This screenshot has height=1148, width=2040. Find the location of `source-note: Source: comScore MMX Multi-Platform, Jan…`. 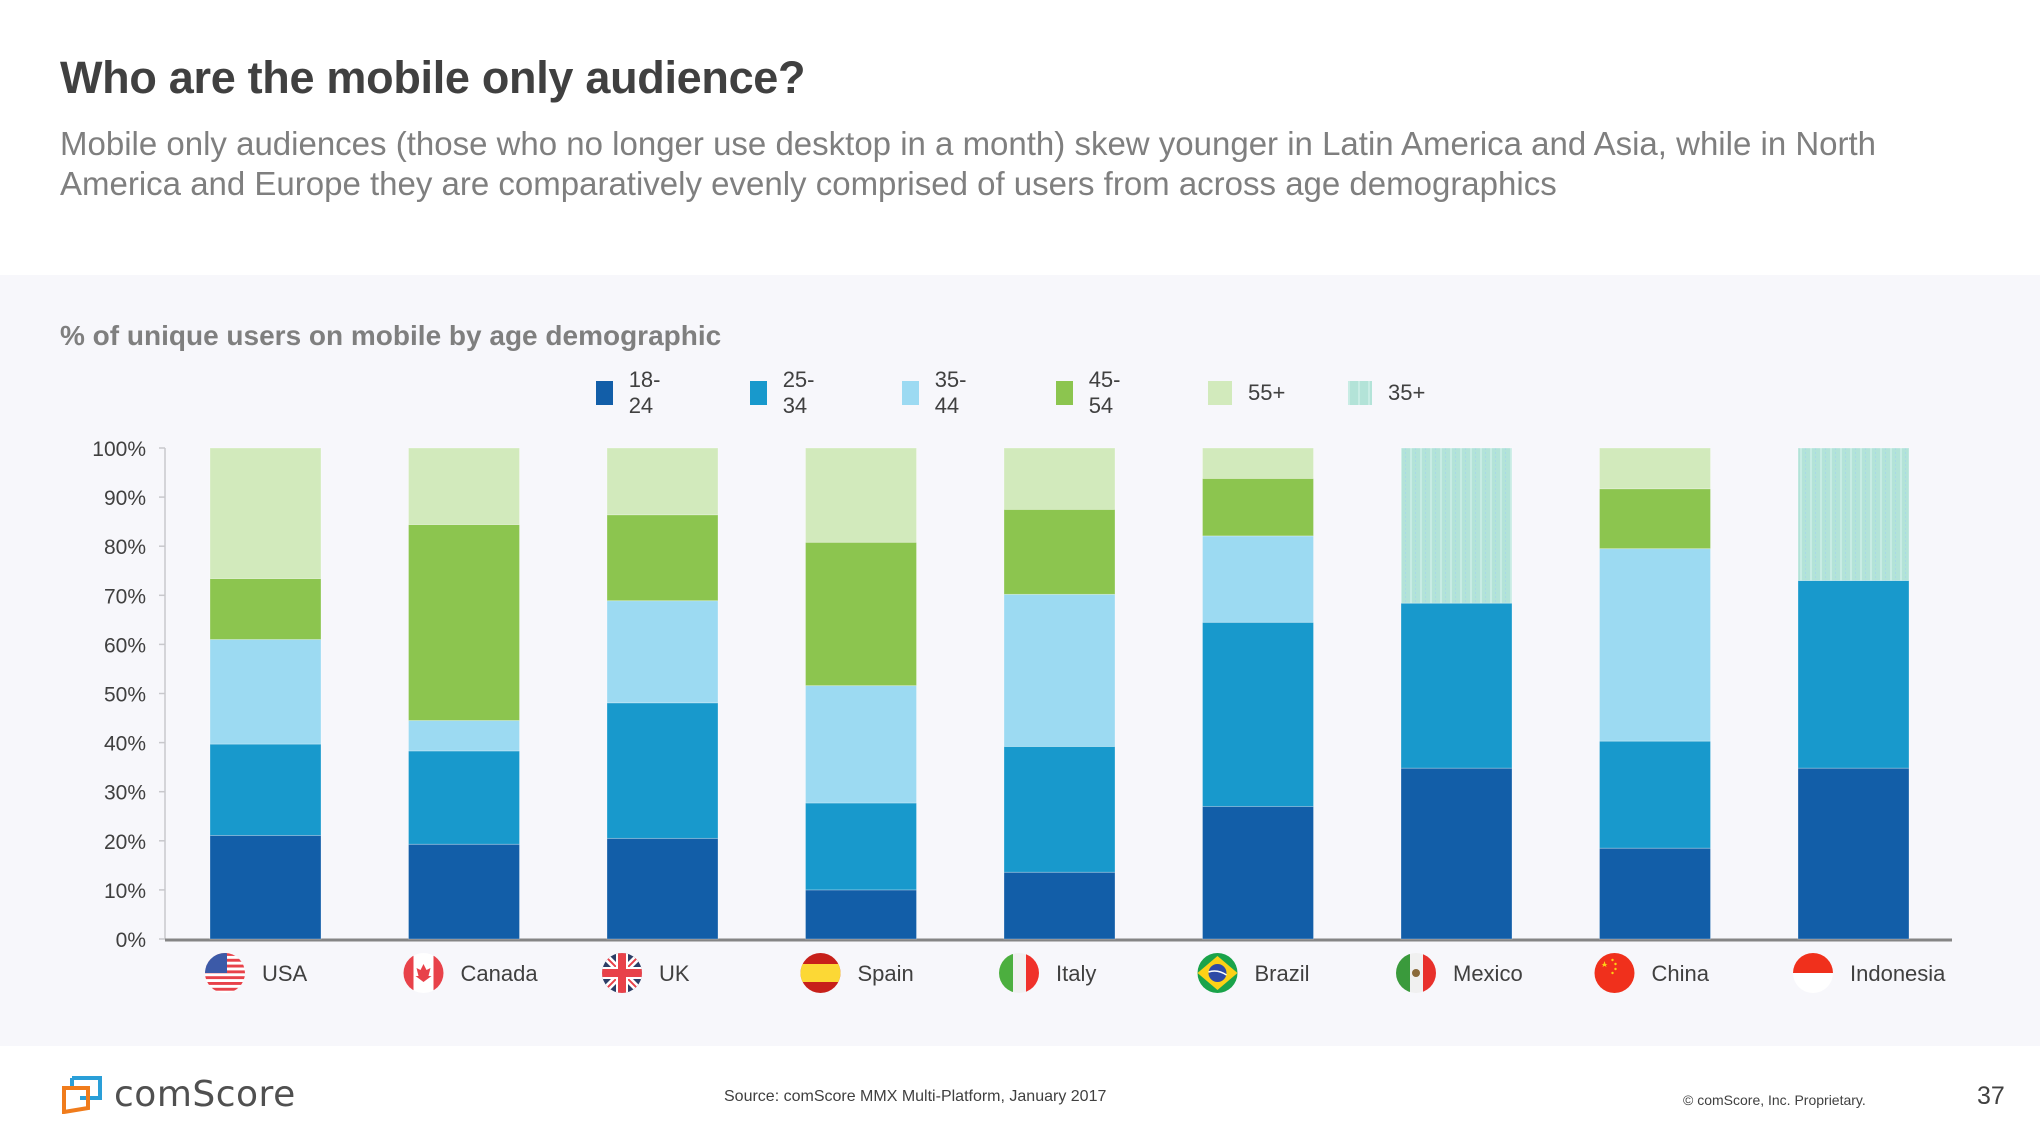

source-note: Source: comScore MMX Multi-Platform, Jan… is located at coordinates (915, 1096).